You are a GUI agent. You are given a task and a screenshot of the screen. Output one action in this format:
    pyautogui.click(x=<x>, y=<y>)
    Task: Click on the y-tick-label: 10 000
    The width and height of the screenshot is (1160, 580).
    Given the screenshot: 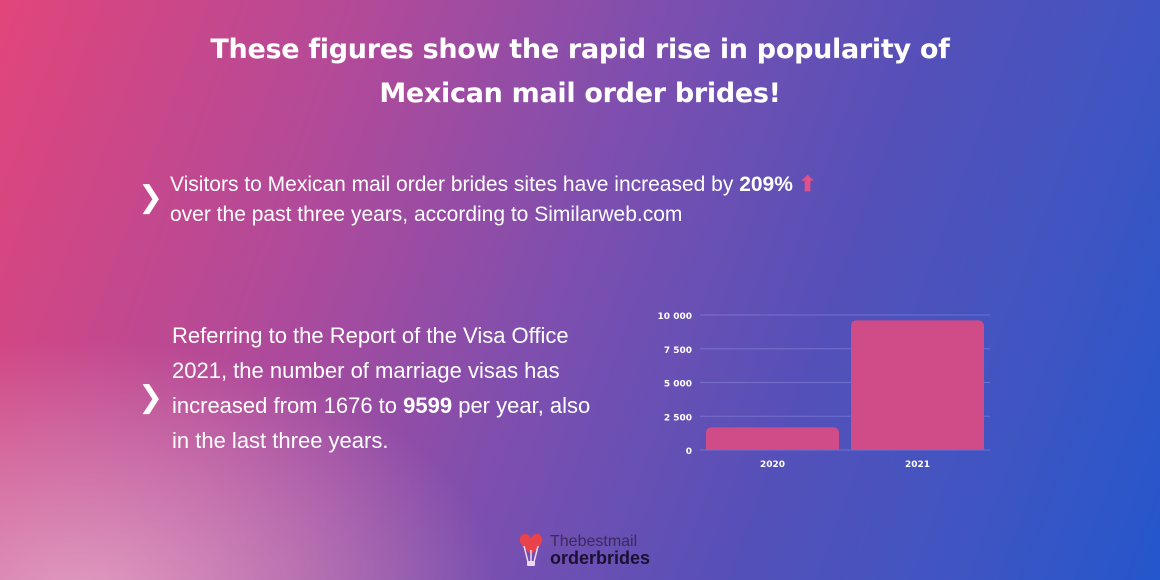 What is the action you would take?
    pyautogui.click(x=675, y=317)
    